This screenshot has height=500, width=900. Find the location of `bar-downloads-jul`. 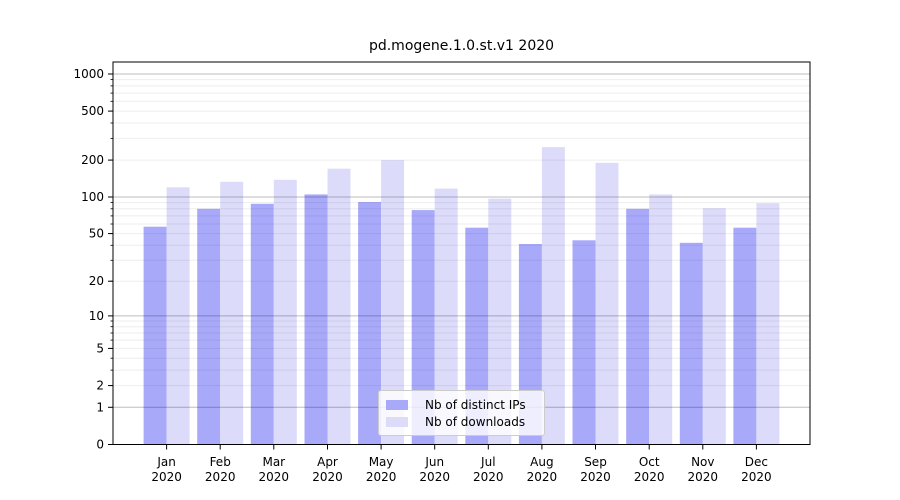

bar-downloads-jul is located at coordinates (500, 321).